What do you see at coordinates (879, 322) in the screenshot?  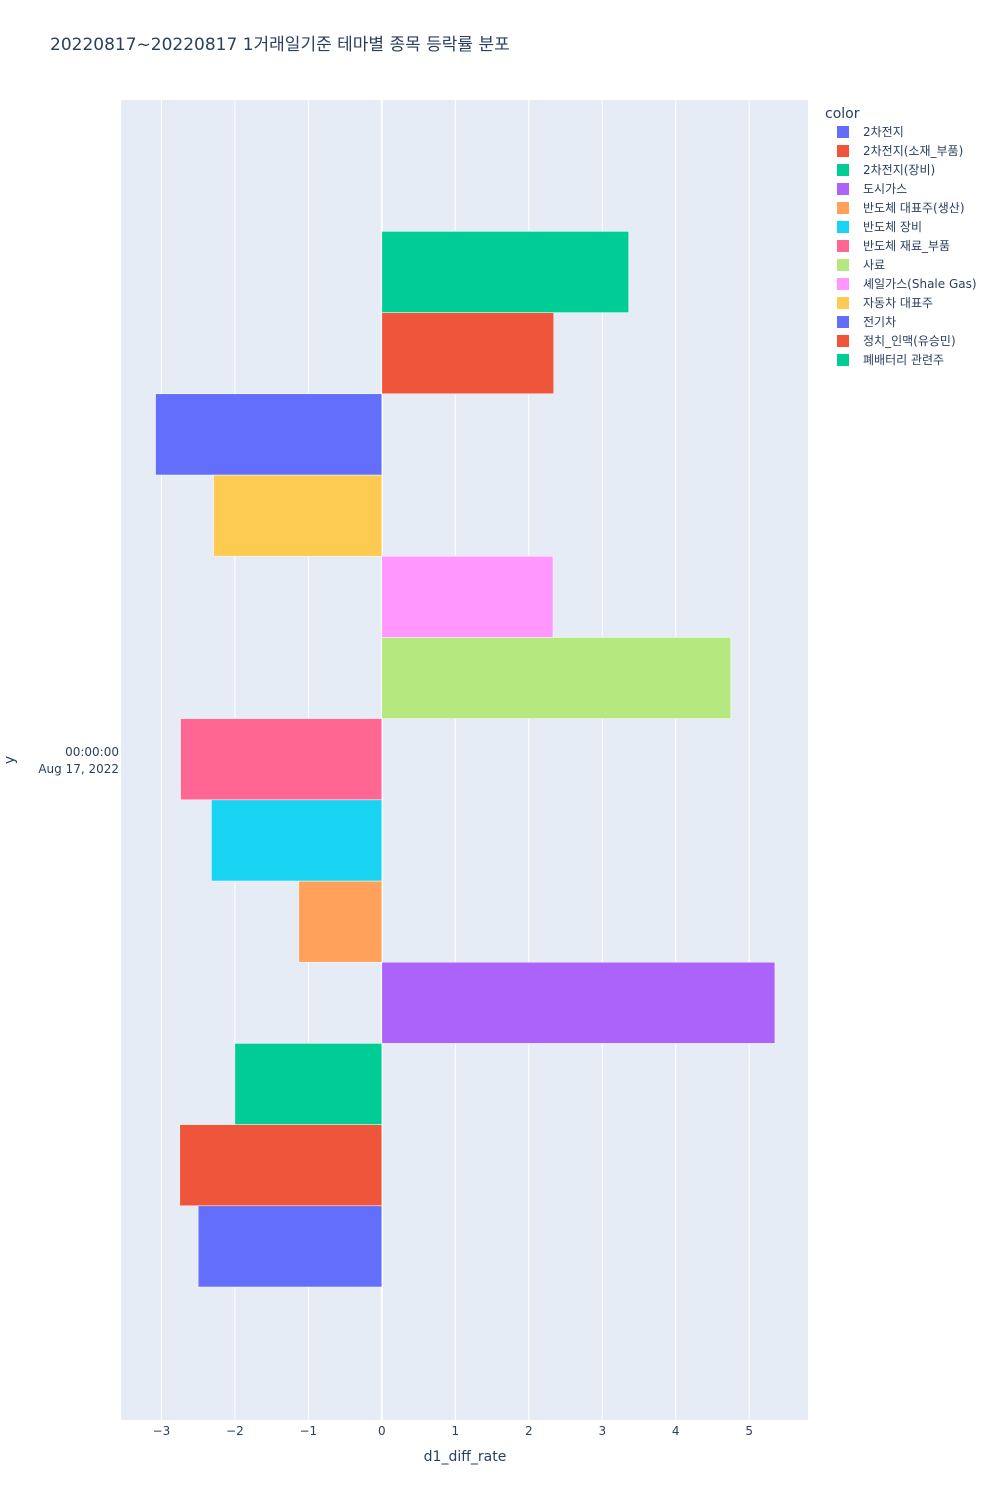 I see `legend-label: 전기차` at bounding box center [879, 322].